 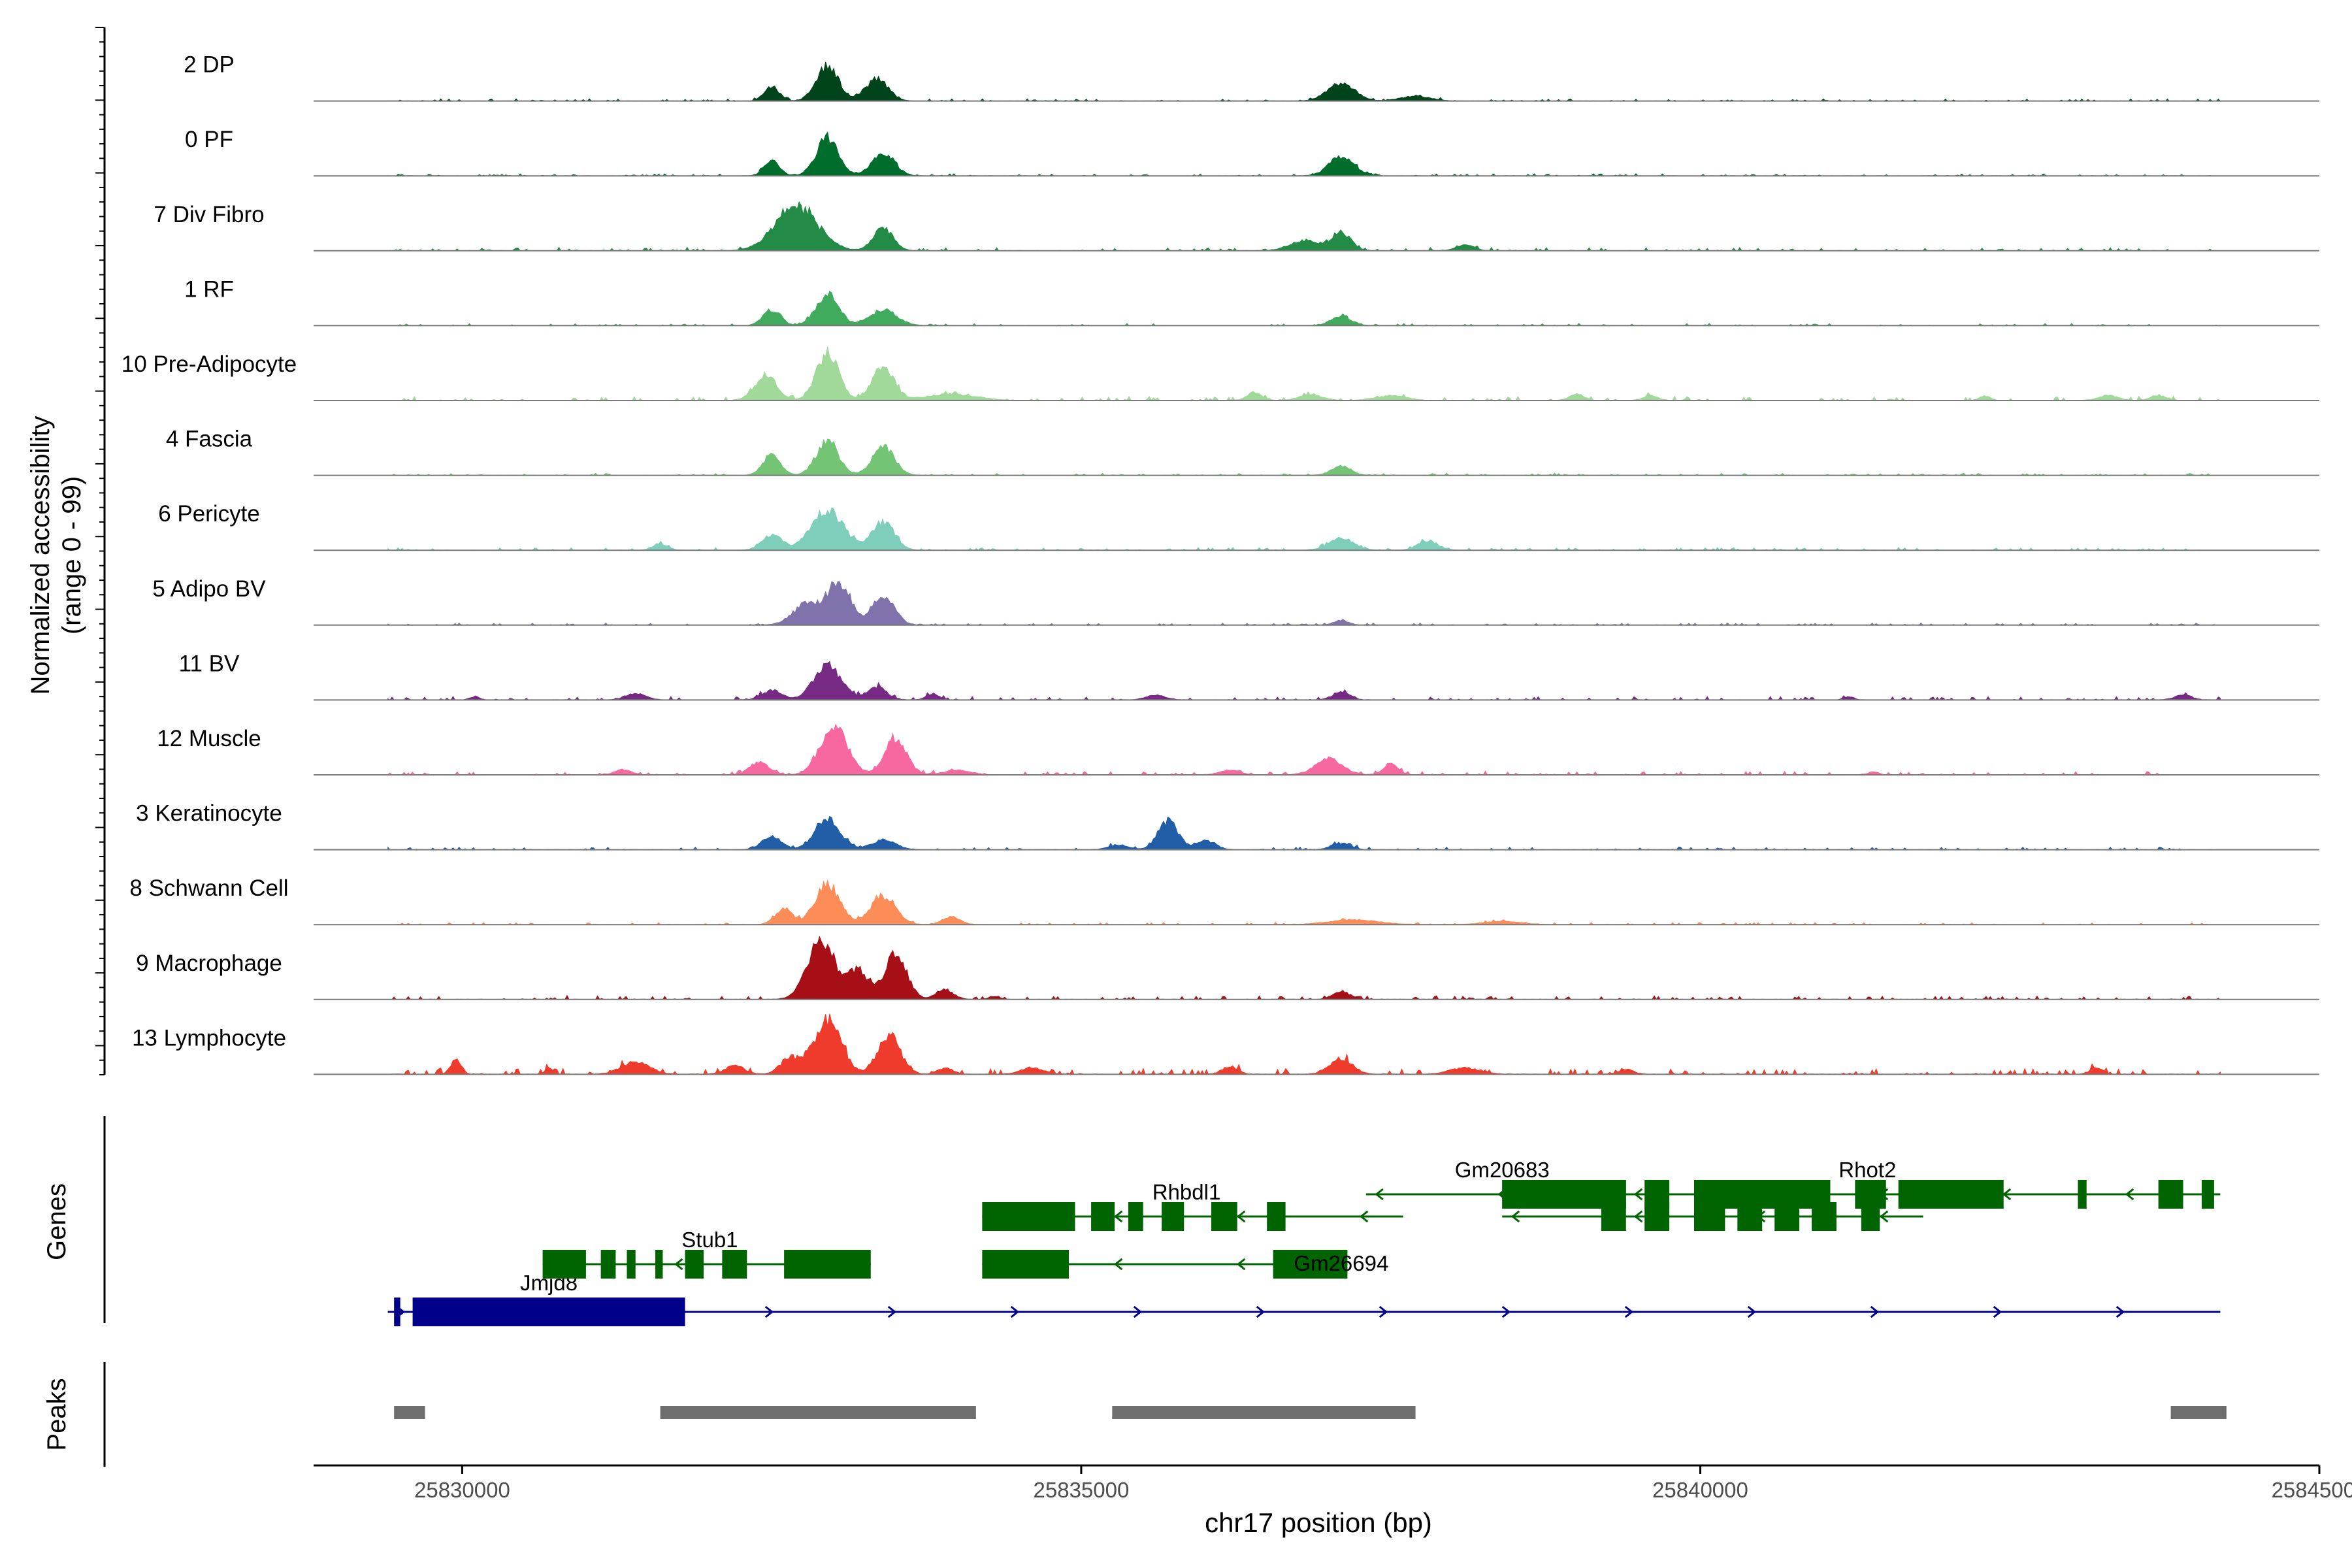 I want to click on track-label: 7 Div Fibro, so click(x=209, y=214).